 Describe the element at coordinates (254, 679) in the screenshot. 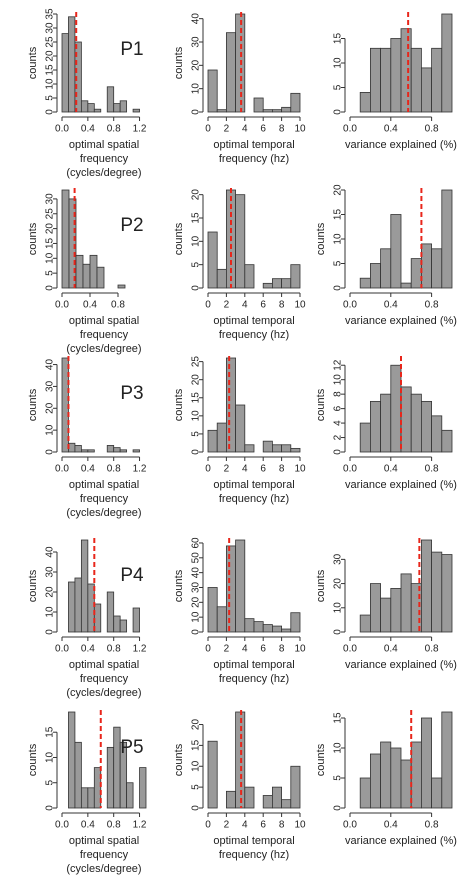

I see `x-axis-label: frequency (hz)` at that location.